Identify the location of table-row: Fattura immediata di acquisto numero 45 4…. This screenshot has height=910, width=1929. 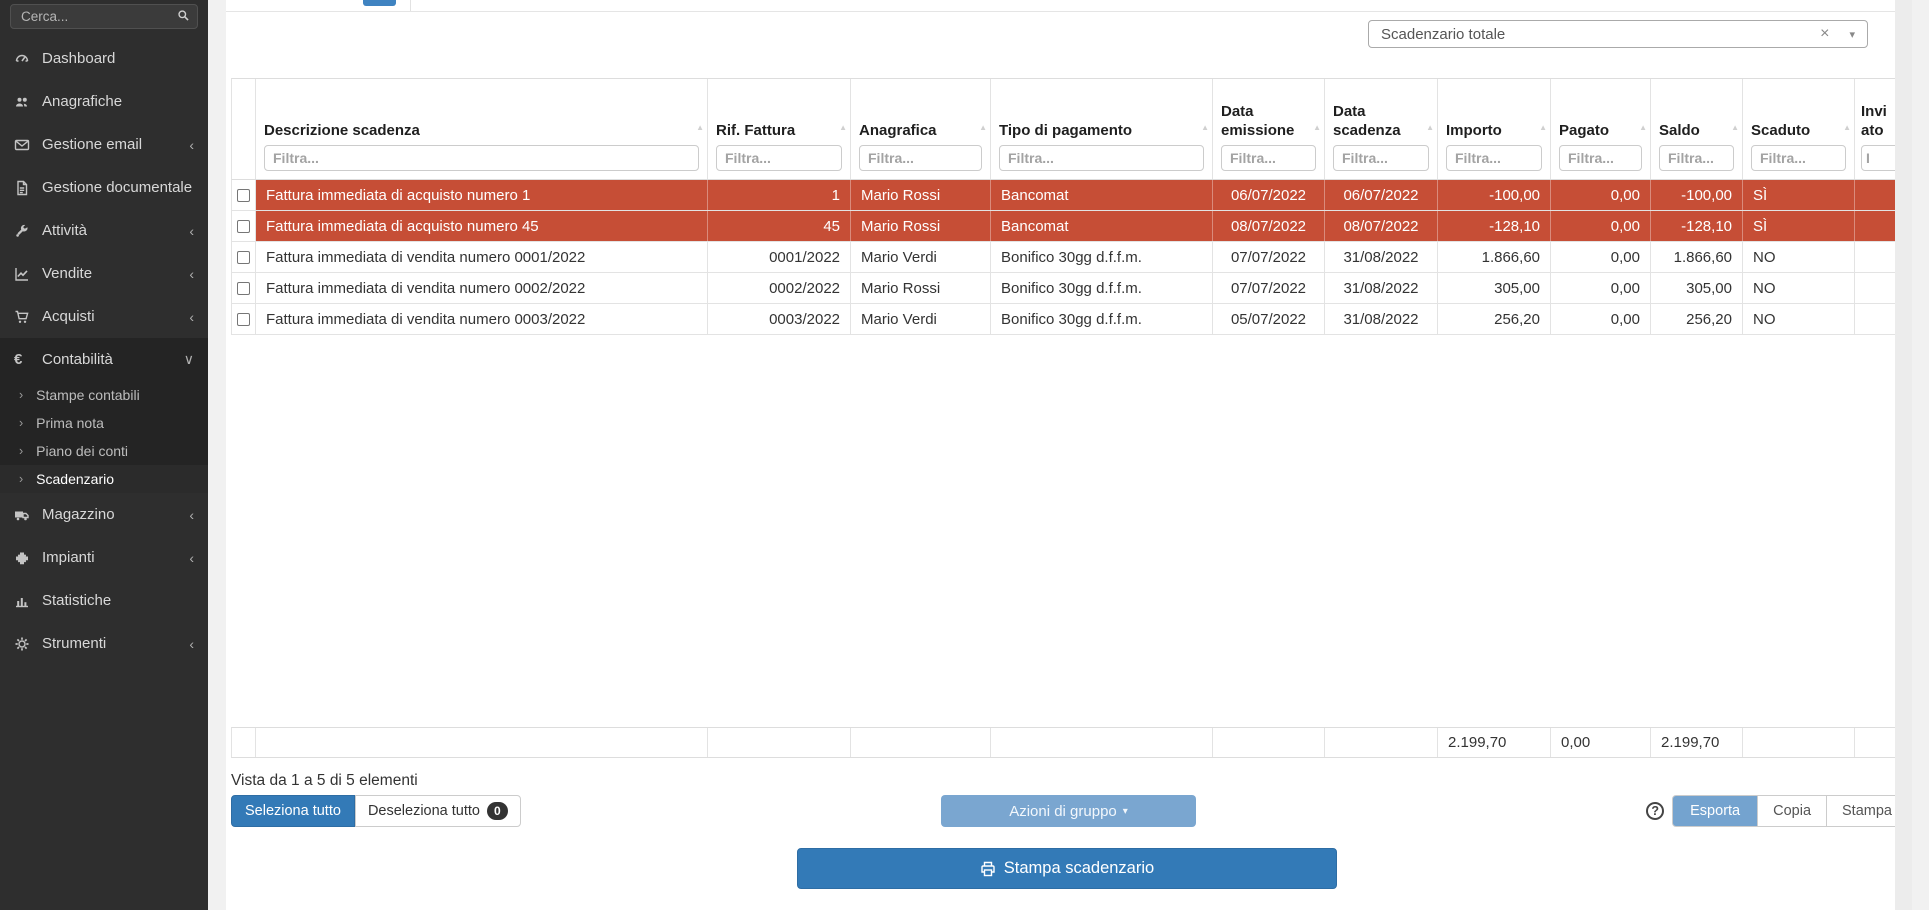
(1069, 226).